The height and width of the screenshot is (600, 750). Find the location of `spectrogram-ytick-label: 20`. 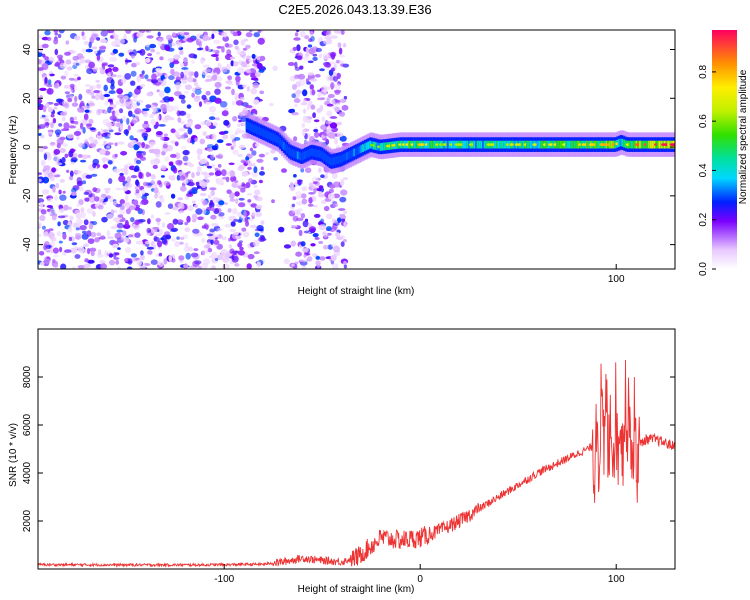

spectrogram-ytick-label: 20 is located at coordinates (27, 98).